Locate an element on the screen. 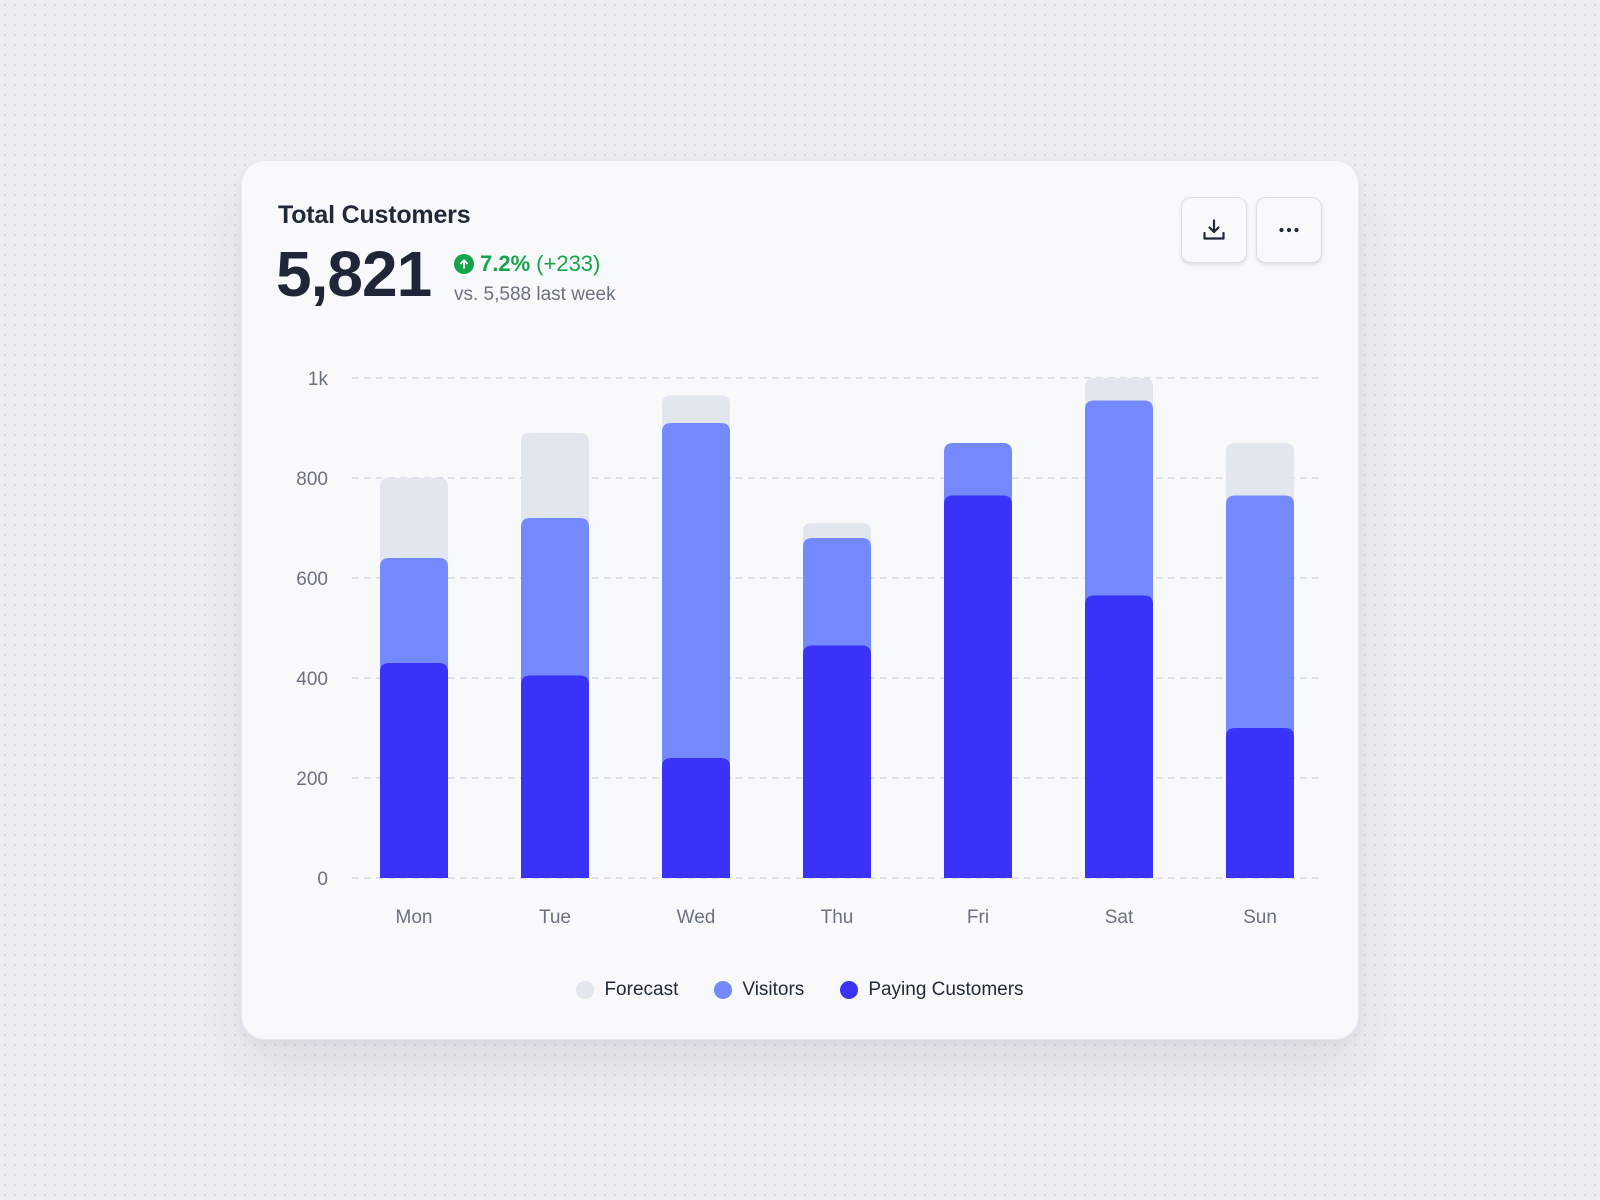  arrow-up-circle-icon is located at coordinates (464, 264).